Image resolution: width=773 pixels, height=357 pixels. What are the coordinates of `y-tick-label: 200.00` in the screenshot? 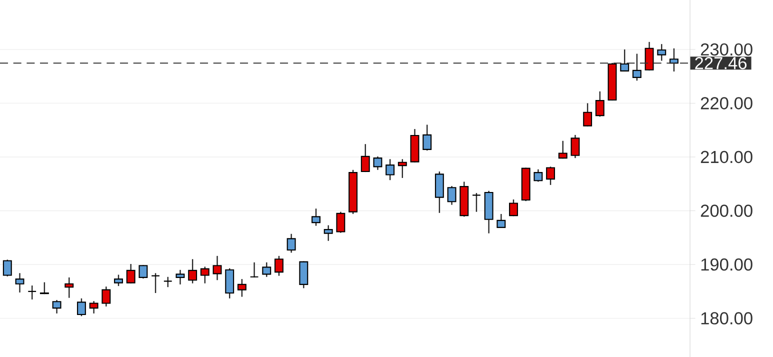 It's located at (726, 210).